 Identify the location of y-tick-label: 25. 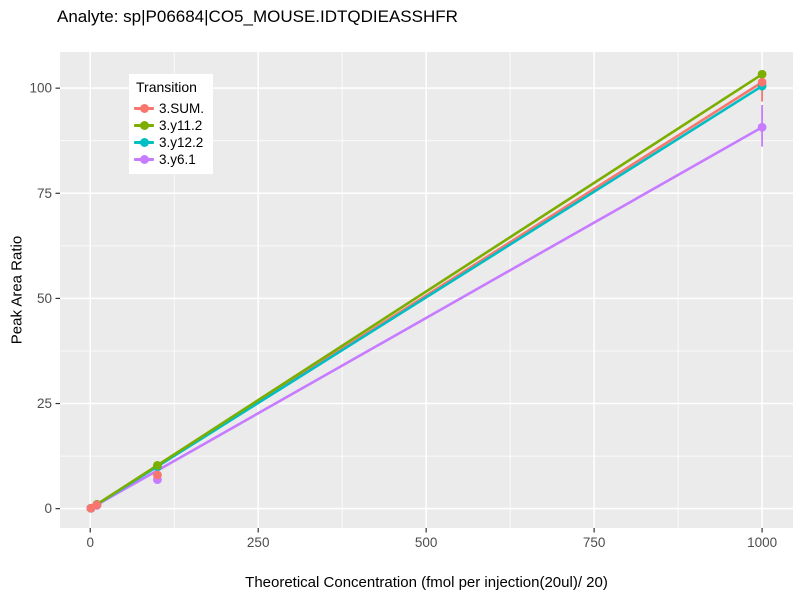
(44, 403).